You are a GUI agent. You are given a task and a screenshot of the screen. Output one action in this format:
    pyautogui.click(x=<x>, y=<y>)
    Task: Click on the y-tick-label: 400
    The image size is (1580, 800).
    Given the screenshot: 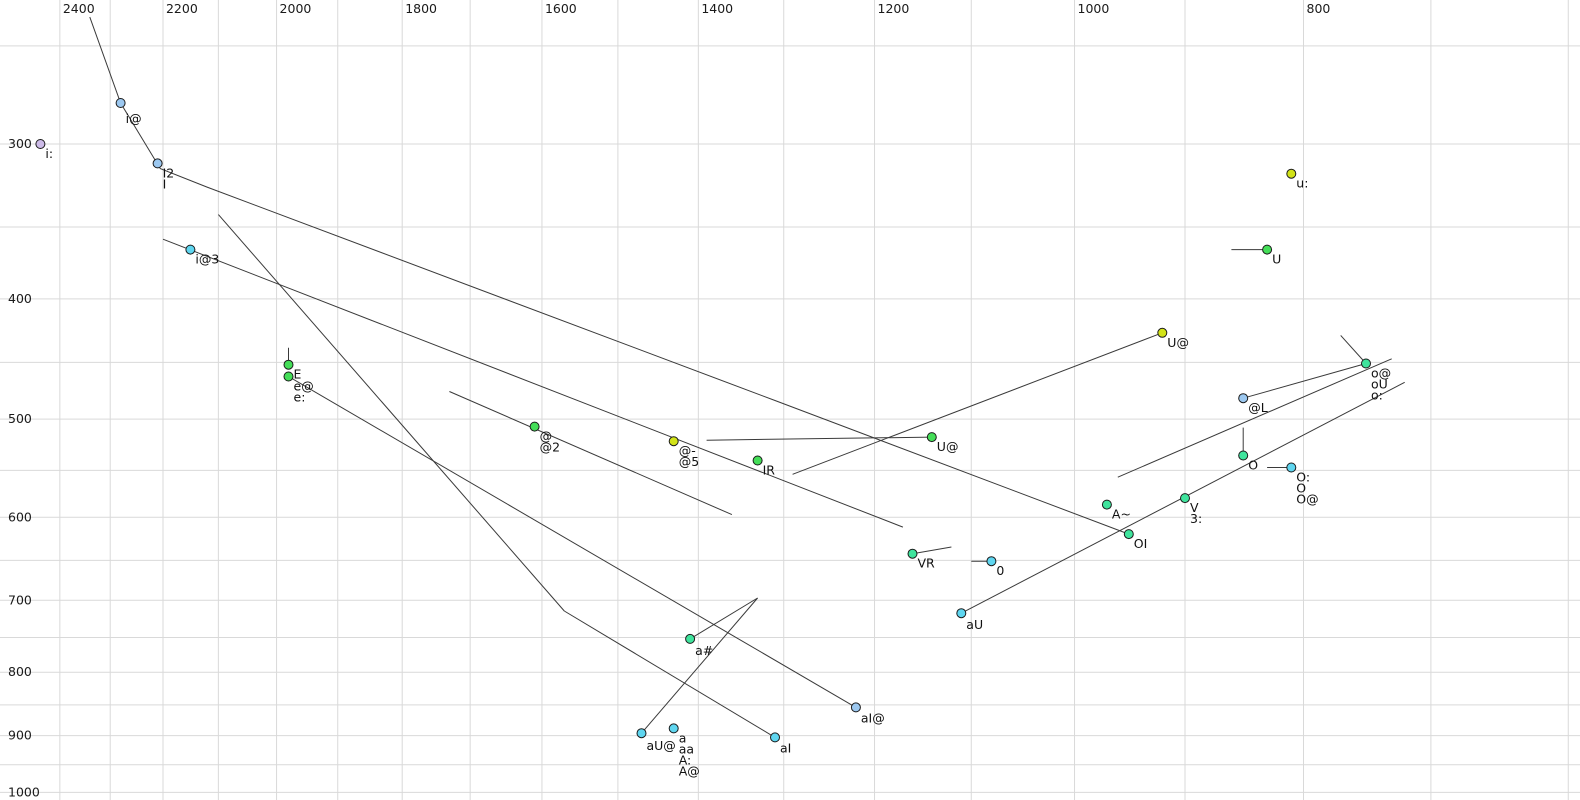 What is the action you would take?
    pyautogui.click(x=20, y=298)
    